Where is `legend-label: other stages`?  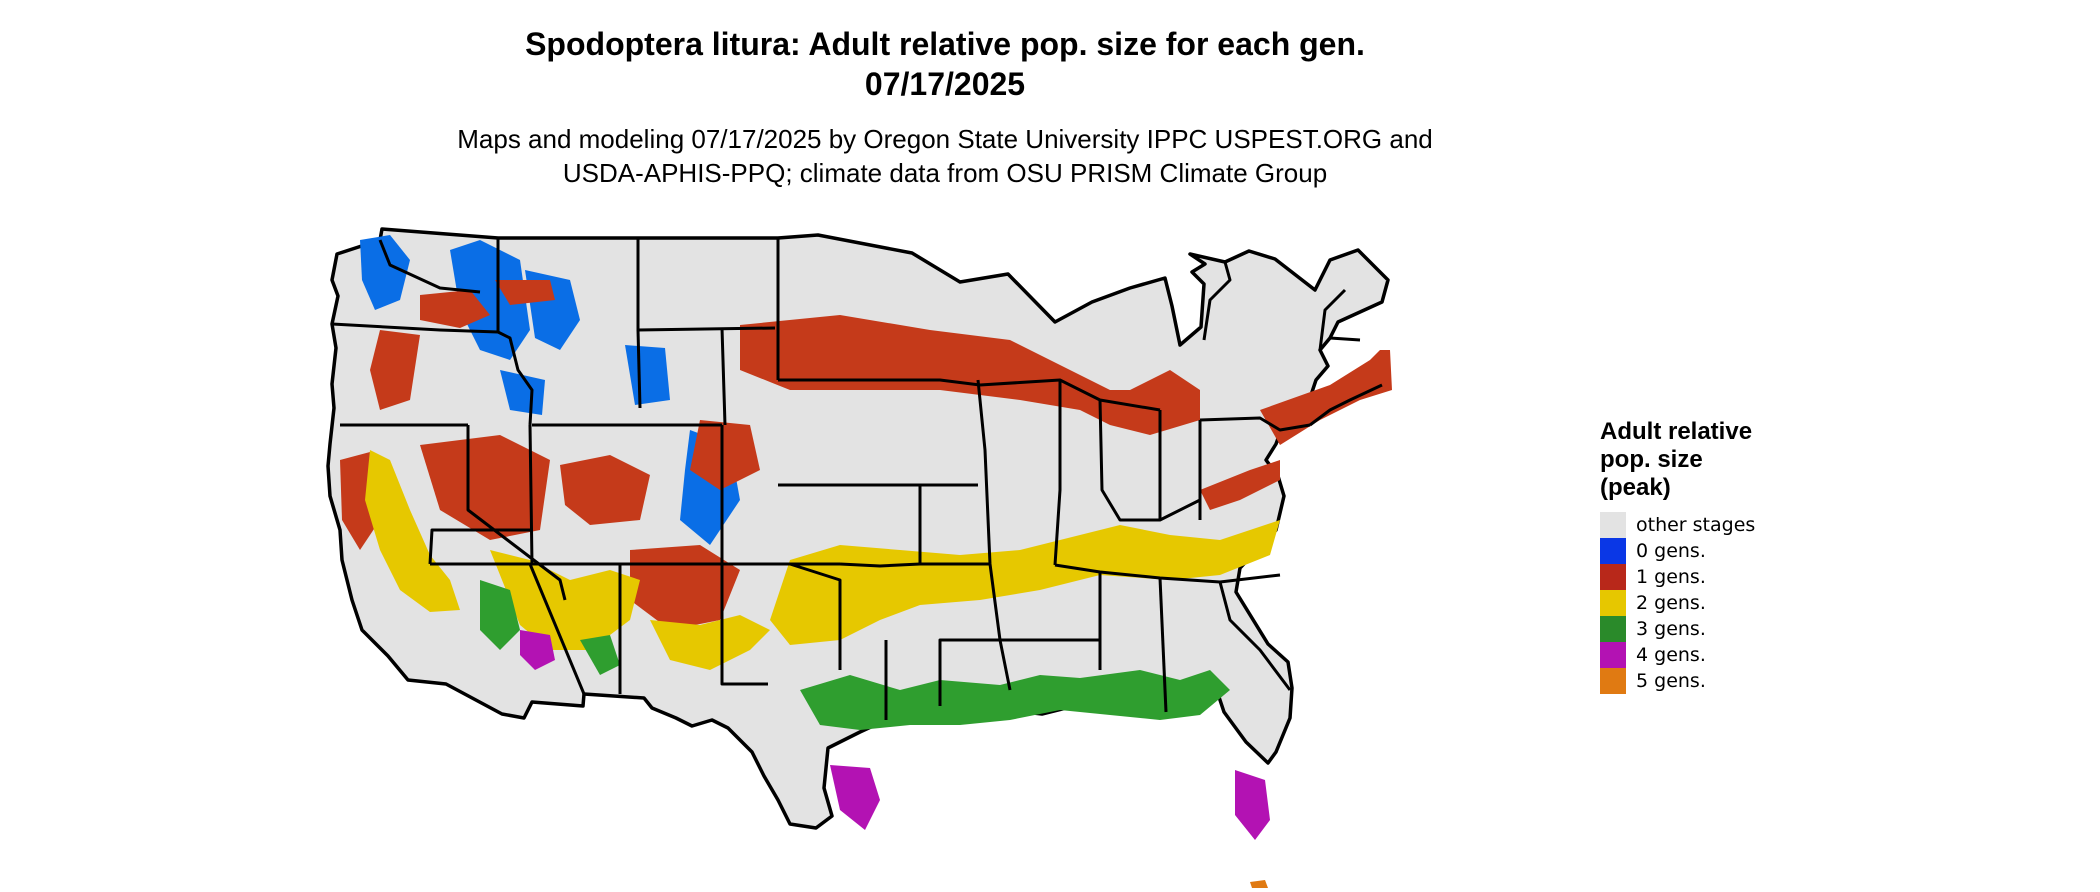
legend-label: other stages is located at coordinates (1696, 525).